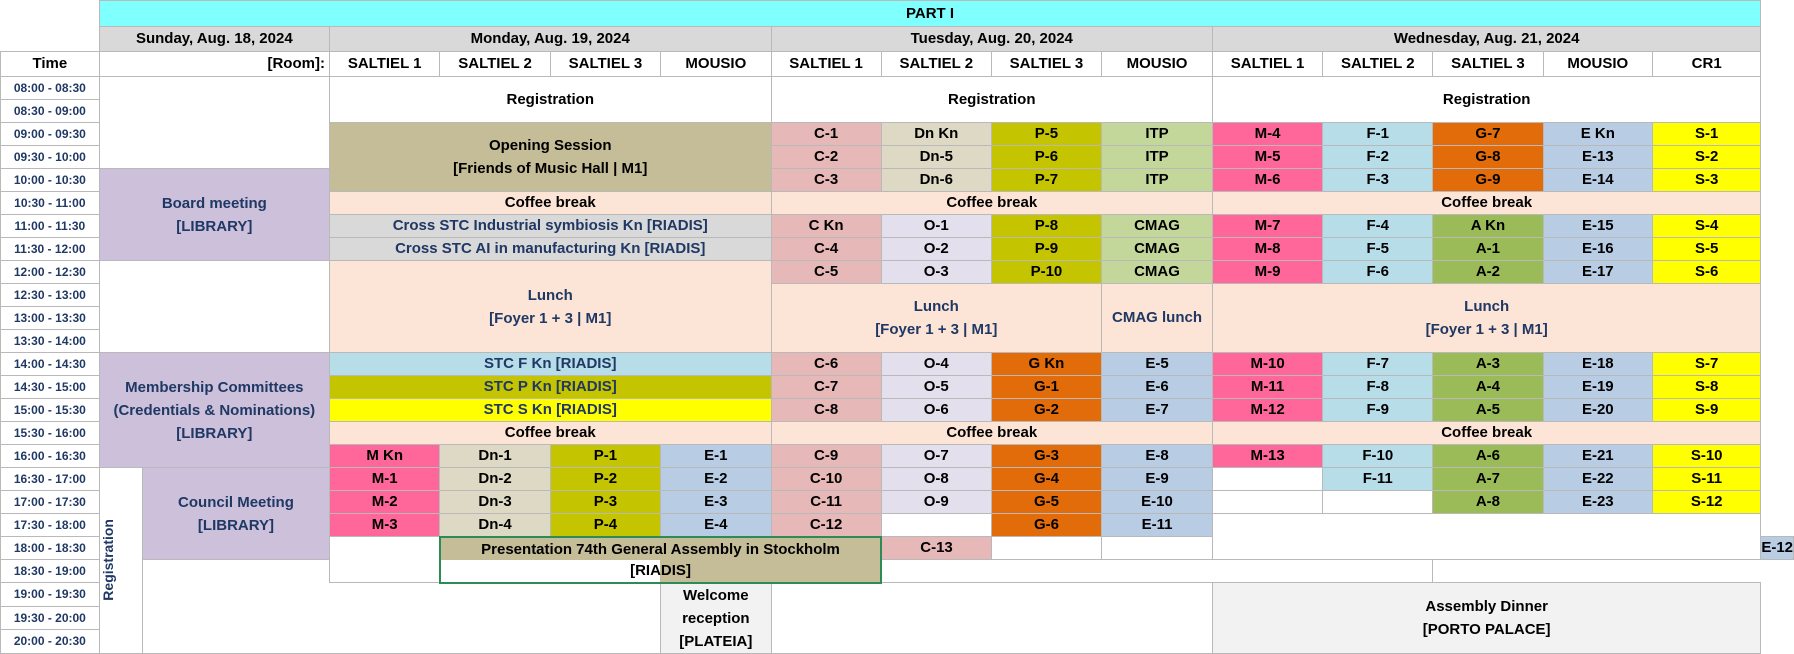  What do you see at coordinates (936, 226) in the screenshot?
I see `session-cell: O-1` at bounding box center [936, 226].